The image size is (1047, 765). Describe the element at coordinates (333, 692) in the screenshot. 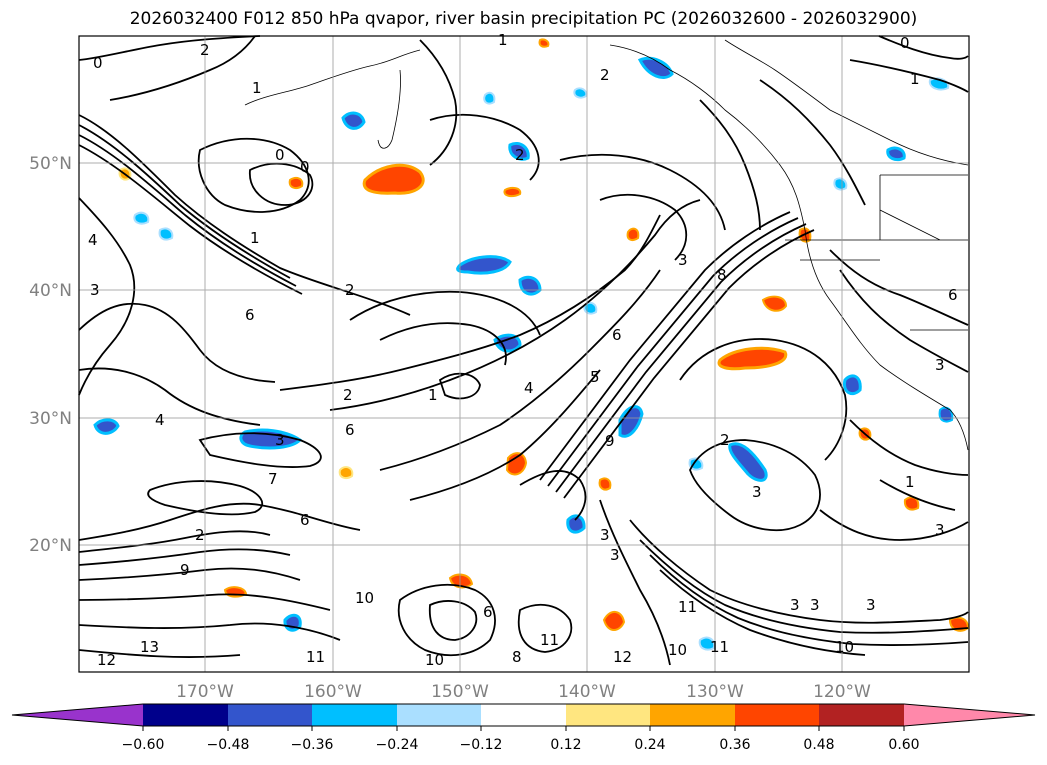

I see `lon-label: 160°W` at that location.